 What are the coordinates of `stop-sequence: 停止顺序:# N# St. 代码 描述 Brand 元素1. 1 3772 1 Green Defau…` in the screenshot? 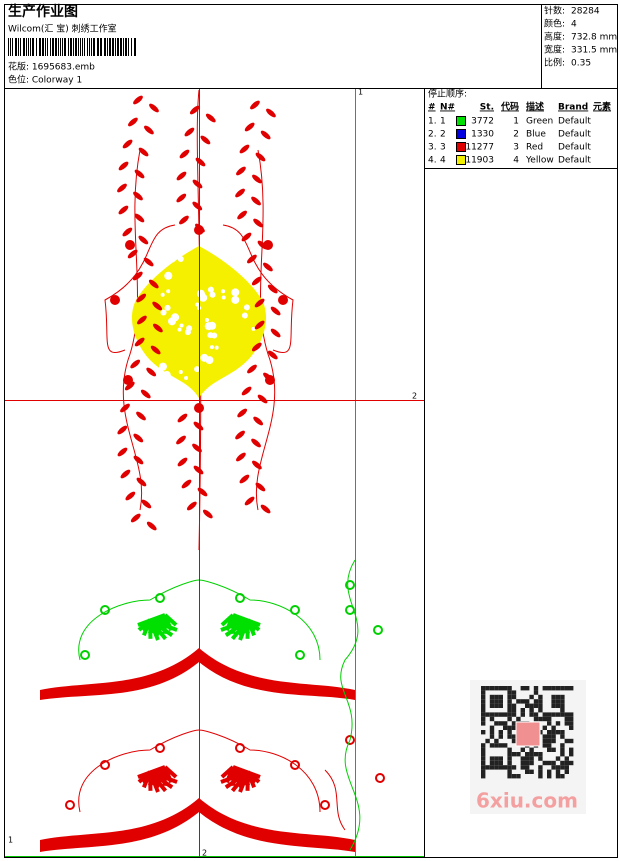 It's located at (519, 127).